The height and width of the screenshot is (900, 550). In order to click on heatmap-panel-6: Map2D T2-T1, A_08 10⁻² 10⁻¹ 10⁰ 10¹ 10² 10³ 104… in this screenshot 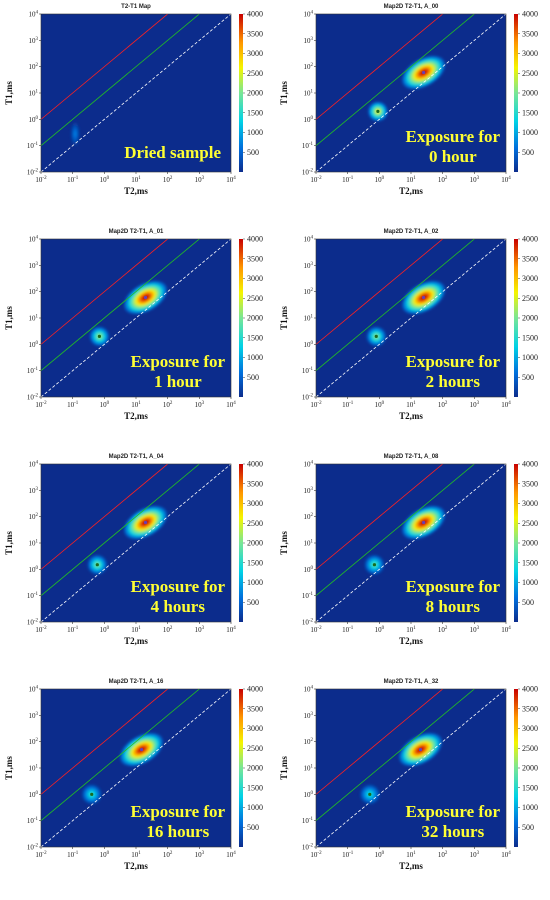, I will do `click(412, 562)`.